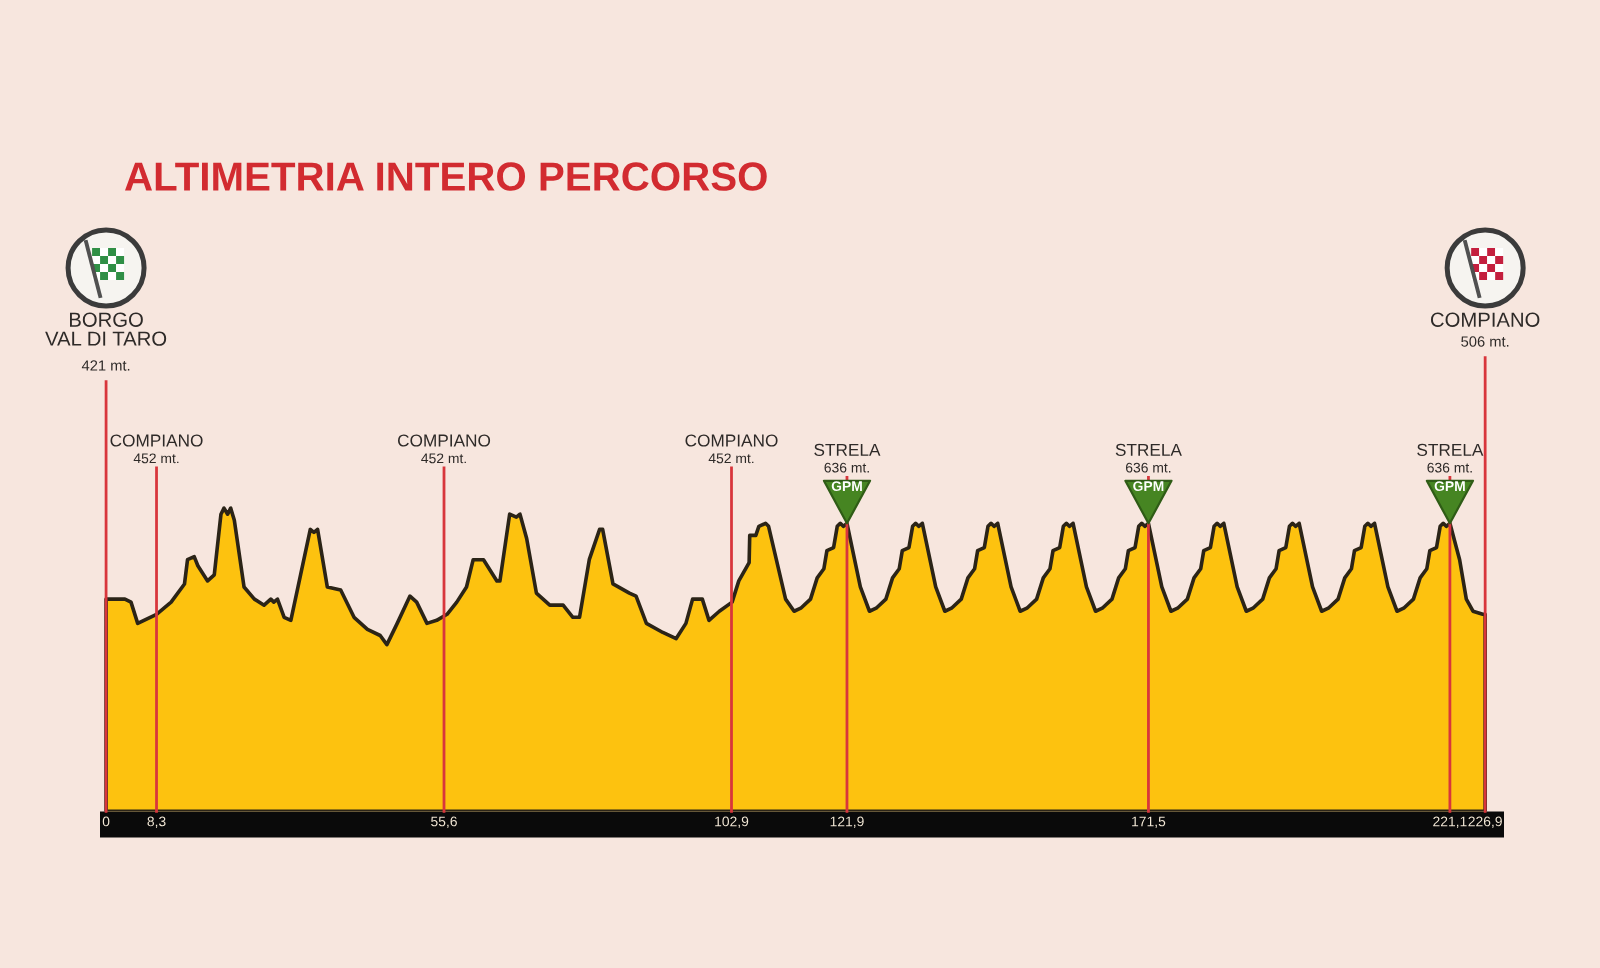 The width and height of the screenshot is (1600, 968). Describe the element at coordinates (446, 176) in the screenshot. I see `chart-title: ALTIMETRIA INTERO PERCORSO` at that location.